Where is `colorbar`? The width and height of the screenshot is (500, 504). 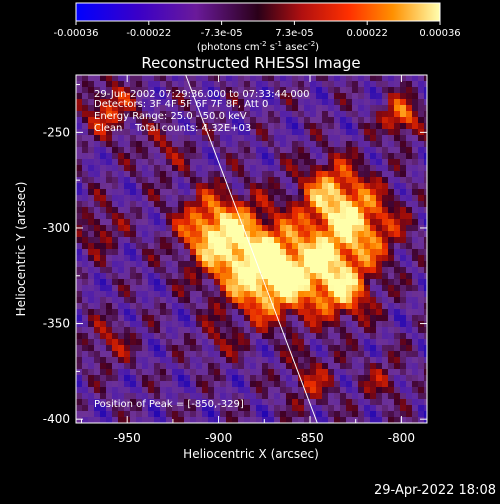
colorbar is located at coordinates (258, 12).